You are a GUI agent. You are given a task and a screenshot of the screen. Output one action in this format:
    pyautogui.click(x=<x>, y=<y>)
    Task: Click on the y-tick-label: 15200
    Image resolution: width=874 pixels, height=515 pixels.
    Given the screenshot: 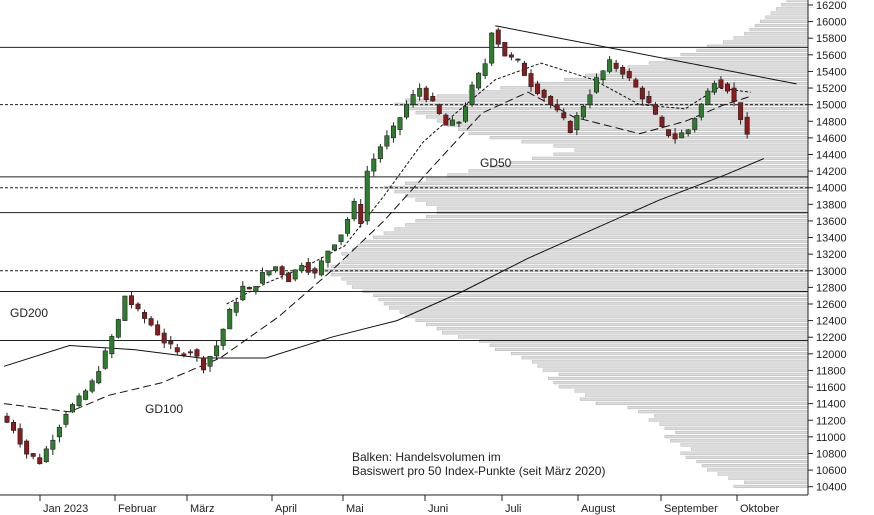 What is the action you would take?
    pyautogui.click(x=831, y=89)
    